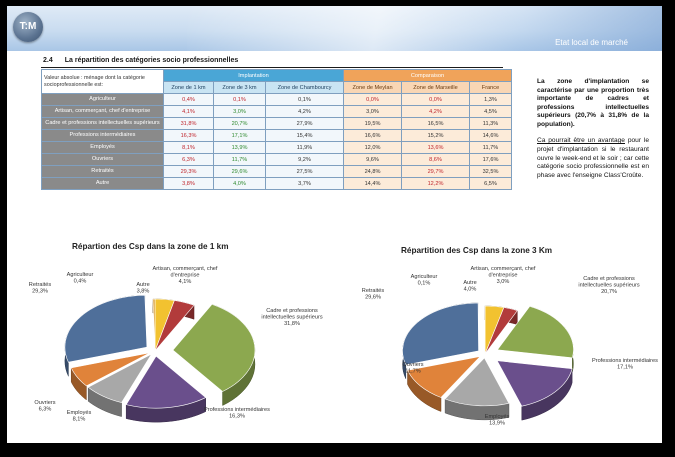 The width and height of the screenshot is (675, 457). Describe the element at coordinates (435, 147) in the screenshot. I see `table-cell: 13,6%` at that location.